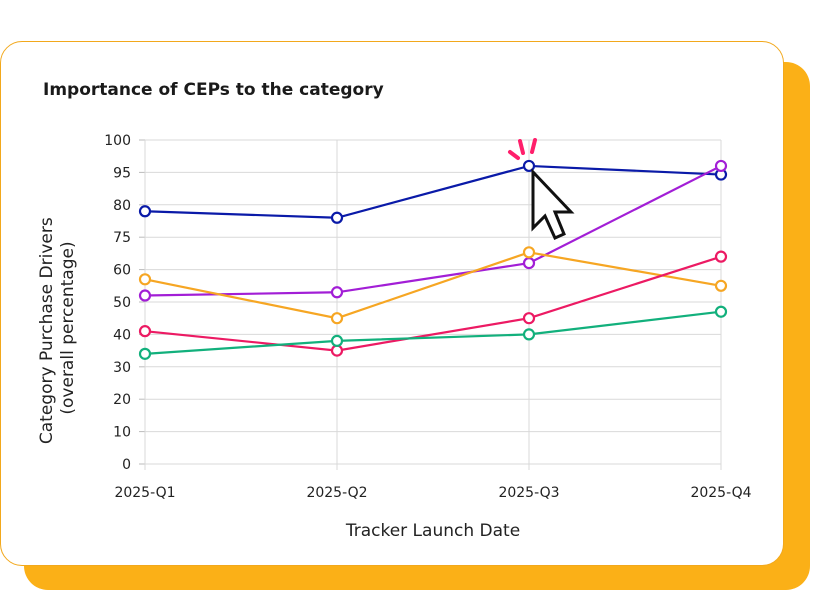 The image size is (828, 604). What do you see at coordinates (122, 303) in the screenshot?
I see `y-tick-label: 50` at bounding box center [122, 303].